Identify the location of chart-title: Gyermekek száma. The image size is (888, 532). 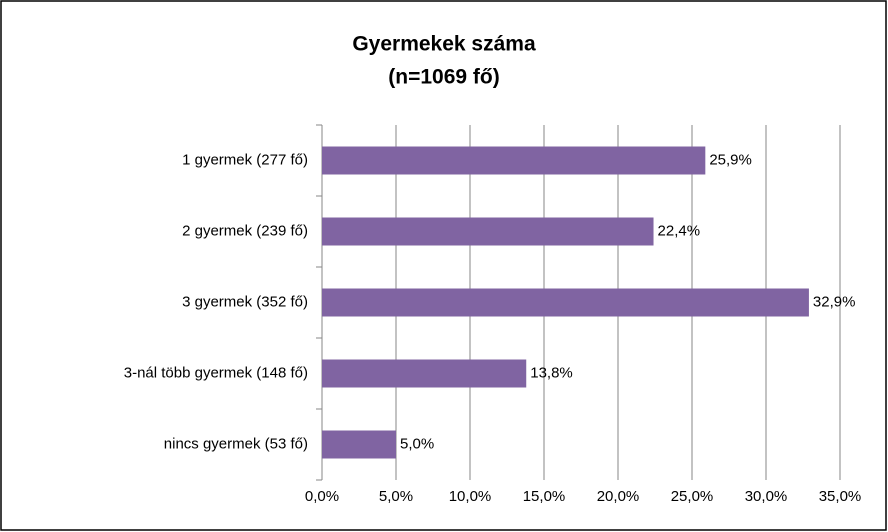
(444, 44).